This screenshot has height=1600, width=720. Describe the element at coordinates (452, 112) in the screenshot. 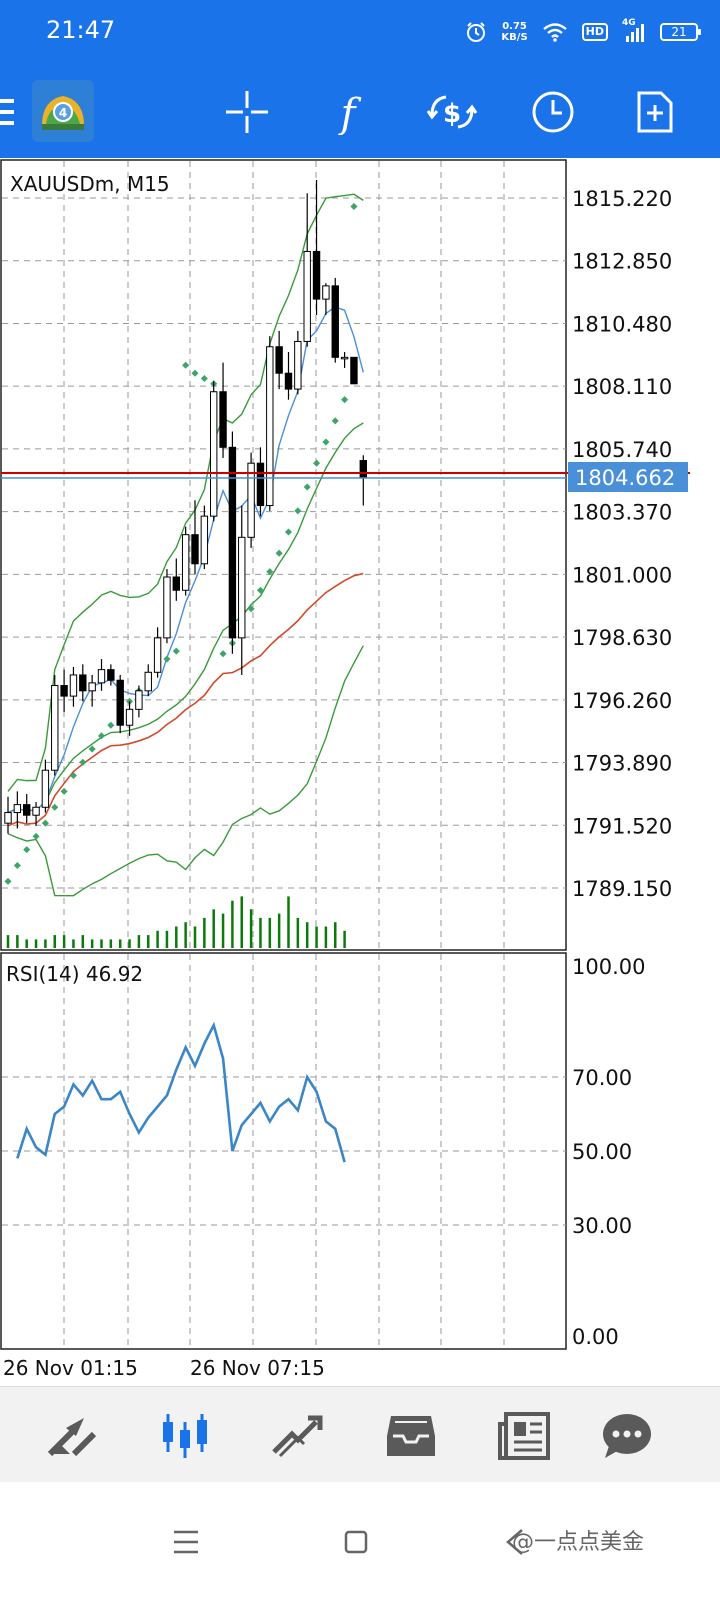

I see `symbol-change-button: $` at that location.